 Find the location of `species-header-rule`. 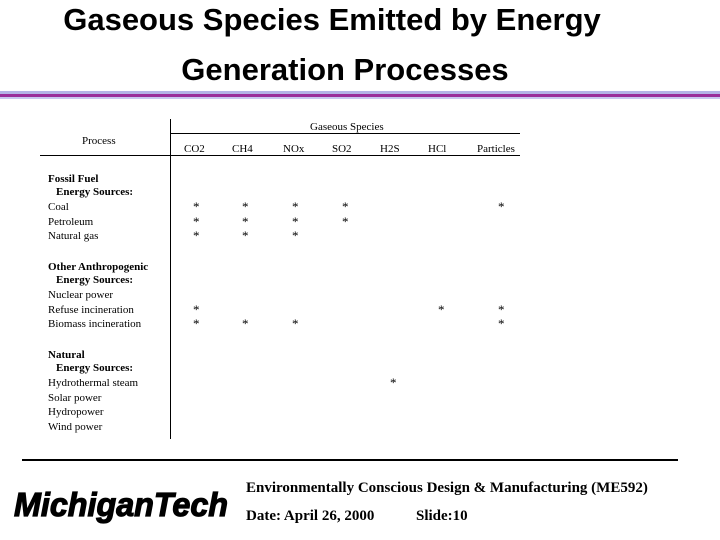

species-header-rule is located at coordinates (345, 133).